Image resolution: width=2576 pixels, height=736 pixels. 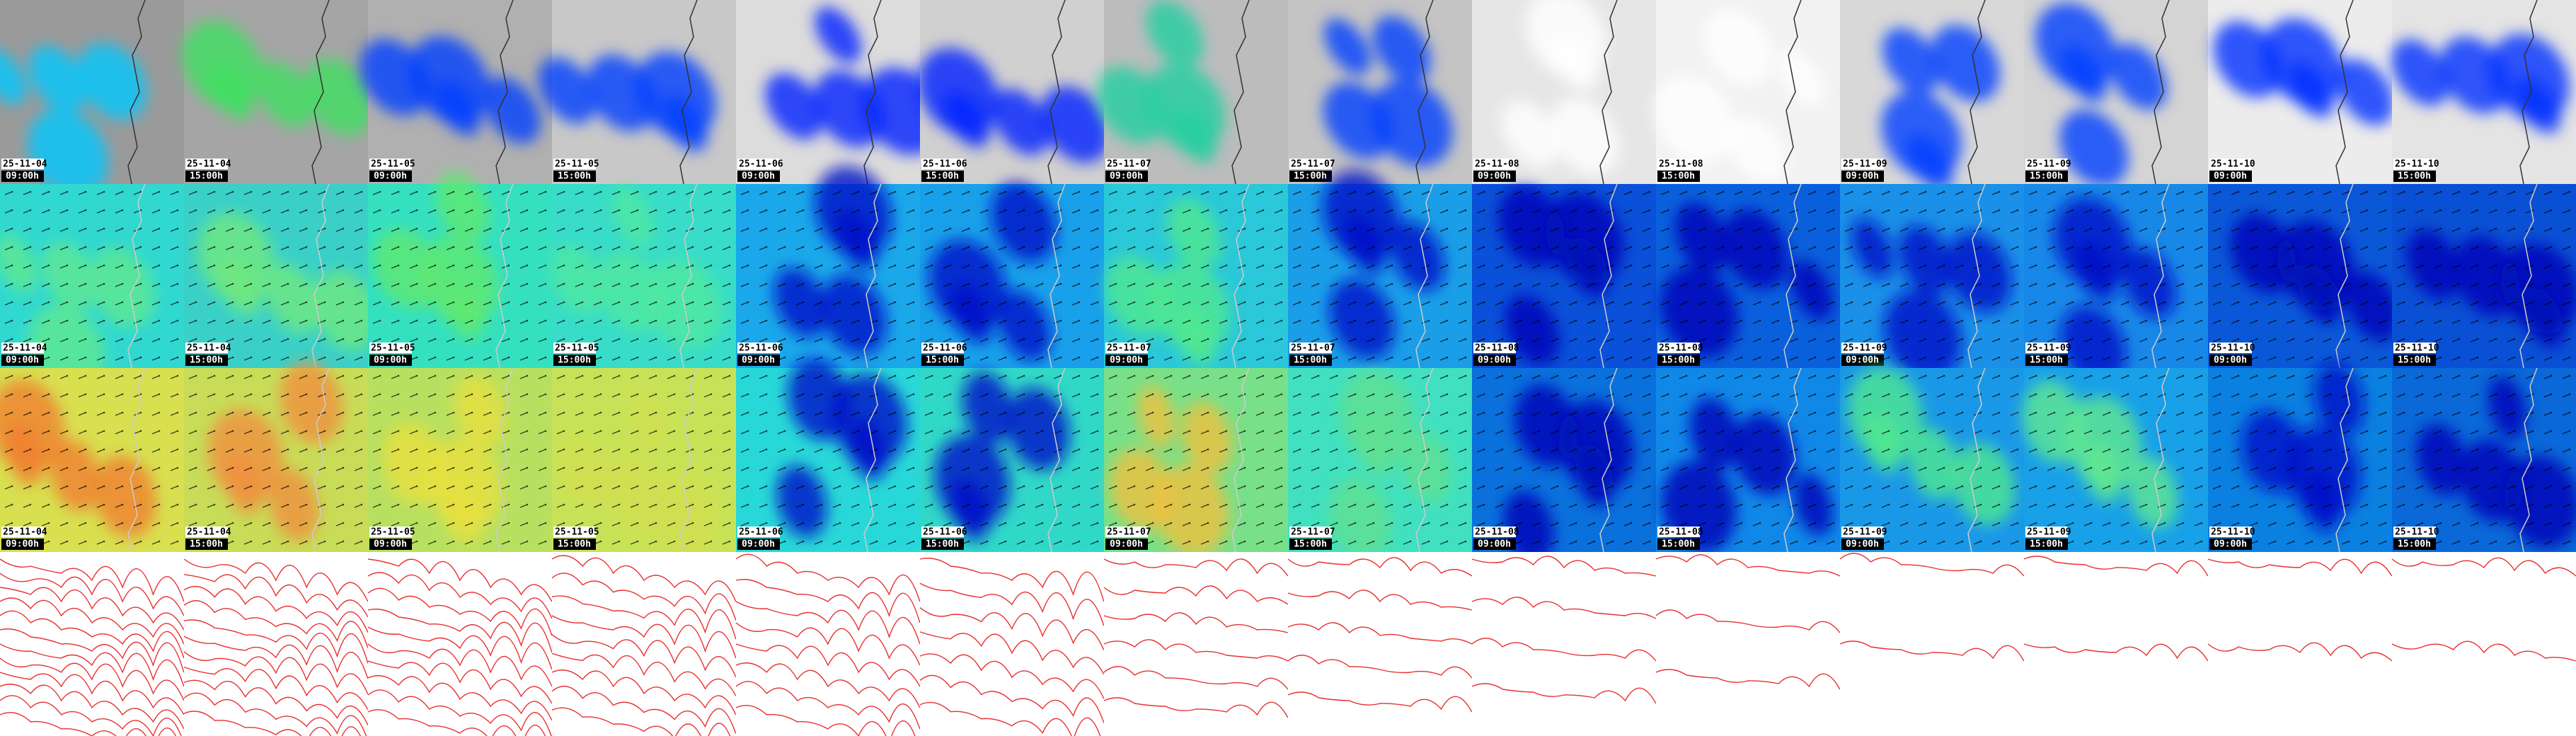 What do you see at coordinates (1313, 533) in the screenshot?
I see `date-label: 25-11-07` at bounding box center [1313, 533].